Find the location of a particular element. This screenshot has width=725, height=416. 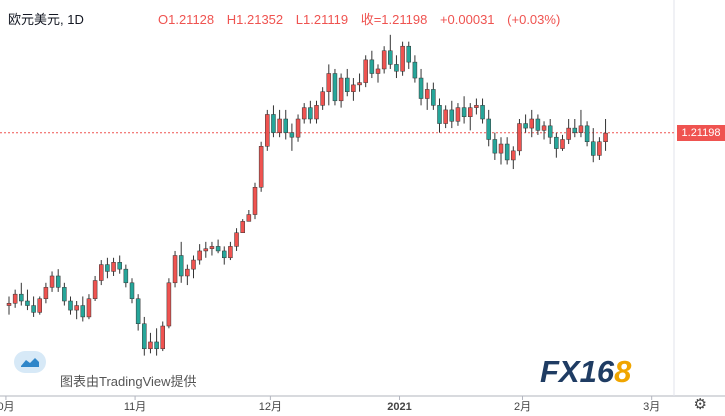

interval-label: 1D is located at coordinates (75, 19).